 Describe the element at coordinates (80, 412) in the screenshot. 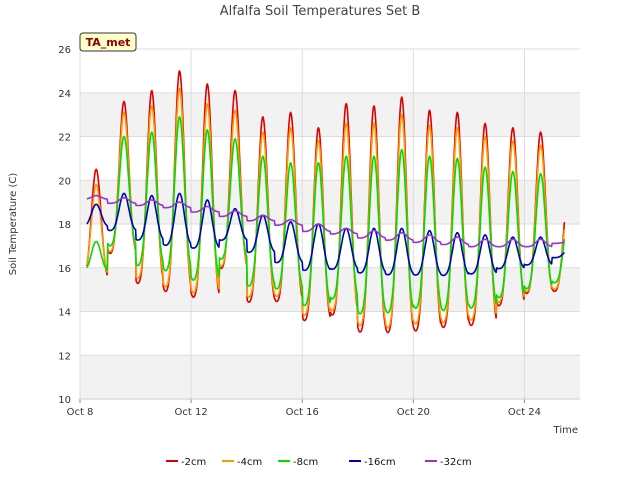

I see `x-tick-label: Oct 8` at that location.